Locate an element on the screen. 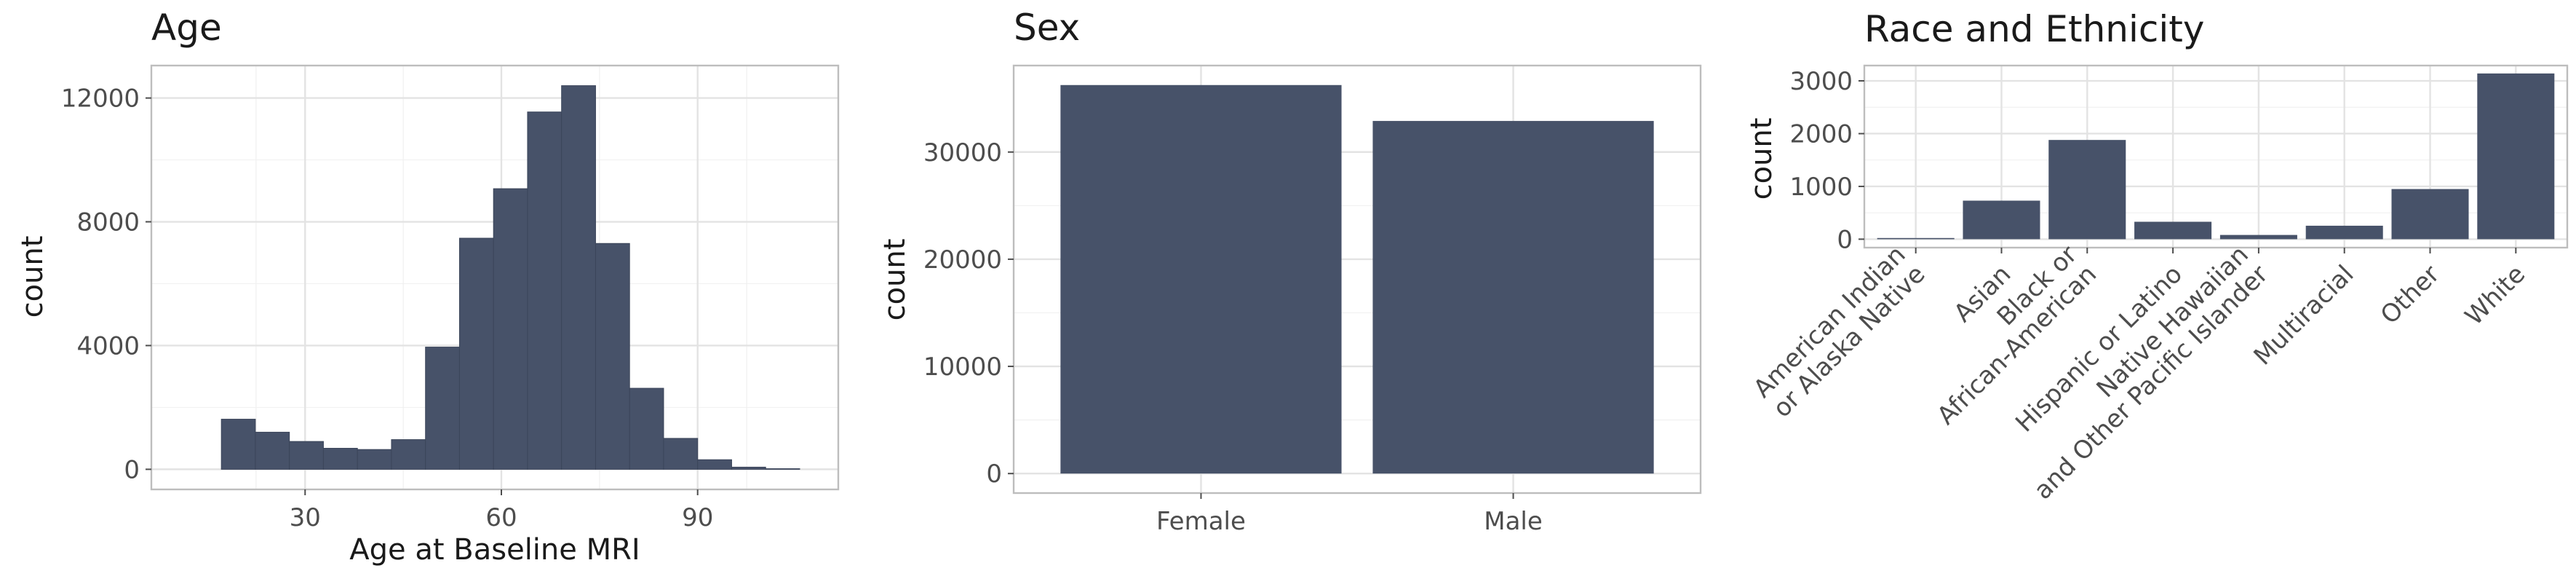 Image resolution: width=2576 pixels, height=579 pixels. age-panel-title: Age is located at coordinates (186, 28).